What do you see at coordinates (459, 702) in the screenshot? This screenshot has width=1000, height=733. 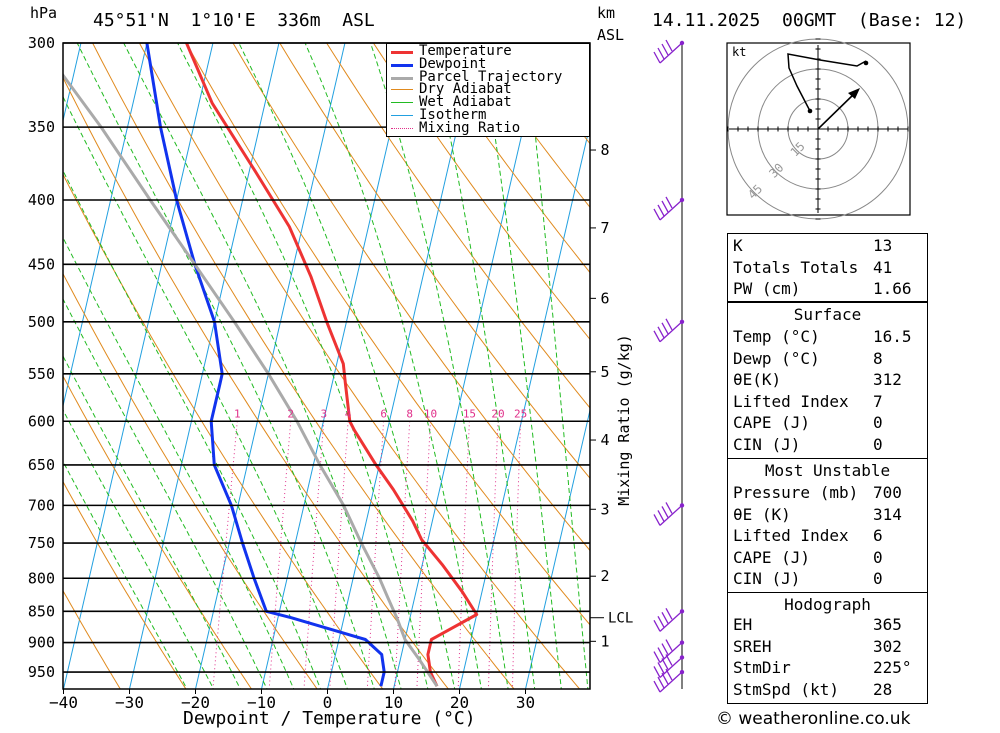 I see `x-tick-label: 20` at bounding box center [459, 702].